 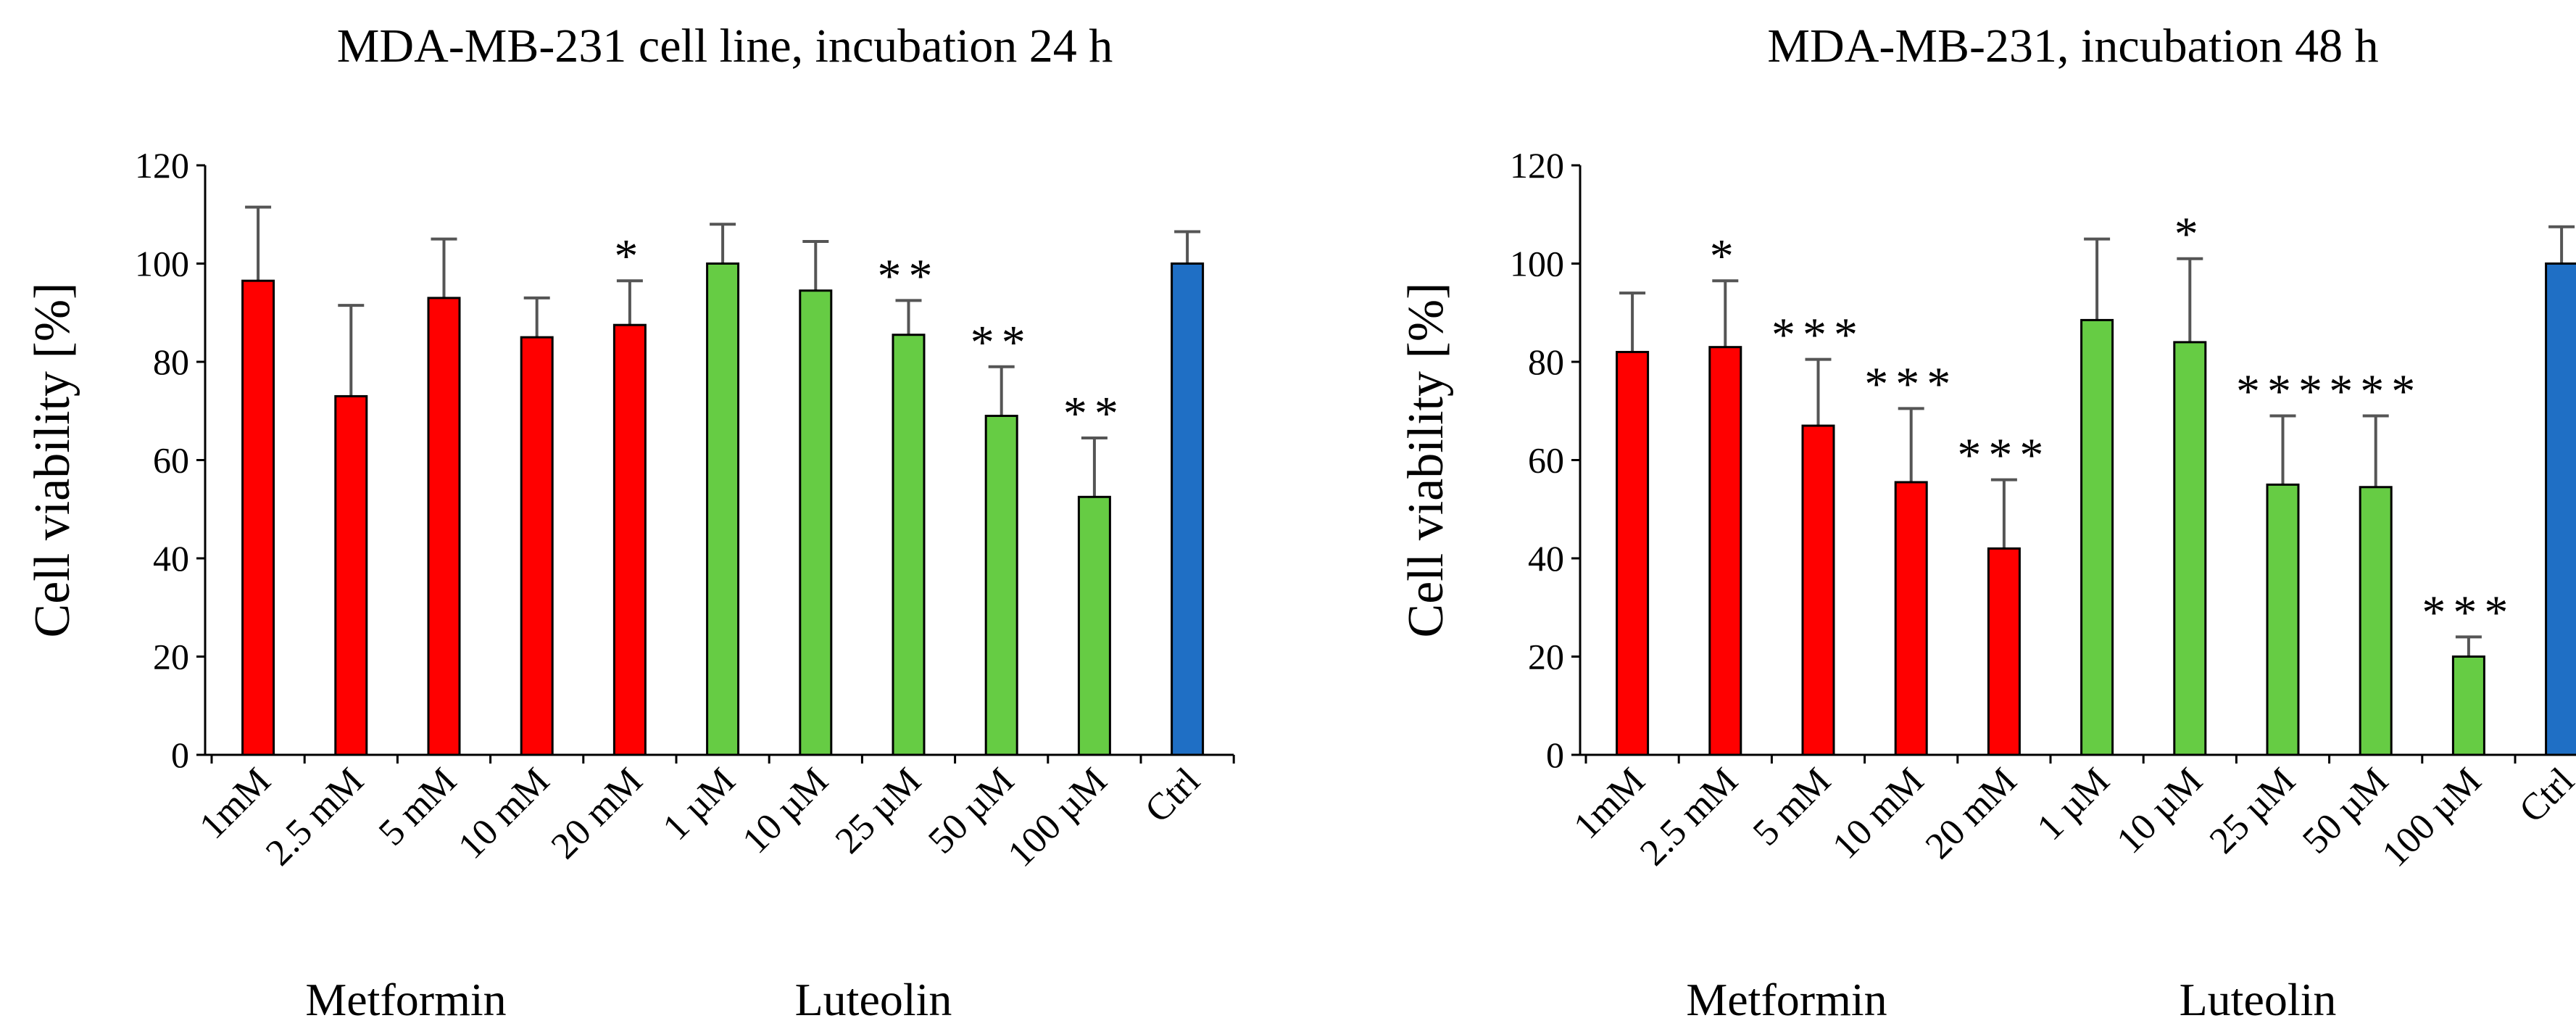 What do you see at coordinates (725, 46) in the screenshot?
I see `chart-title: MDA-MB-231 cell line, incubation 24 h` at bounding box center [725, 46].